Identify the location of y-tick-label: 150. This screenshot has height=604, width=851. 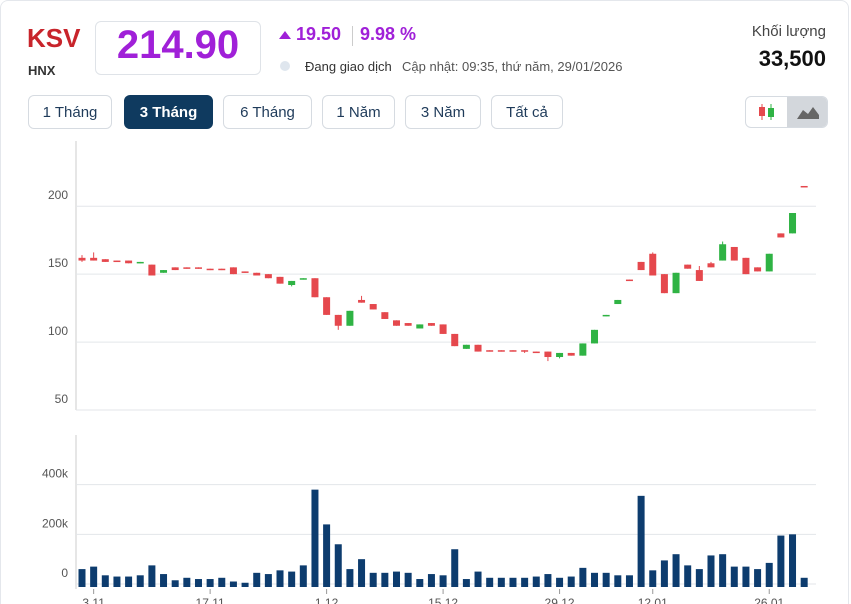
(58, 263).